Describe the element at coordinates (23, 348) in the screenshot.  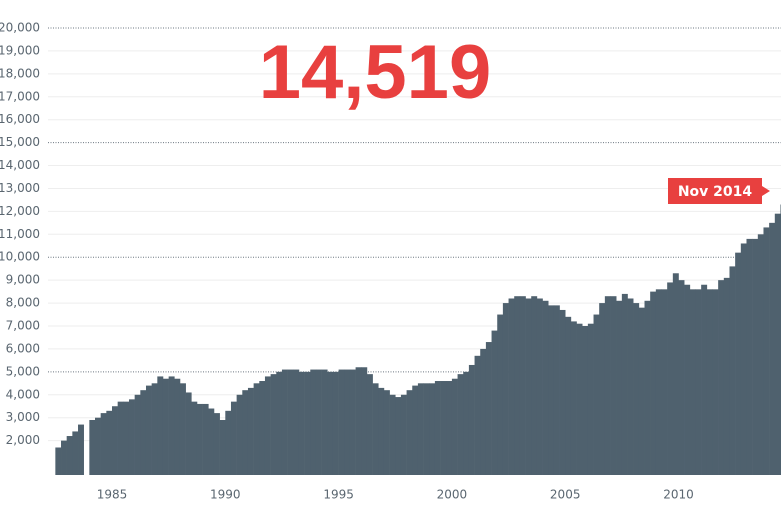
I see `y-tick-label: 6,000` at that location.